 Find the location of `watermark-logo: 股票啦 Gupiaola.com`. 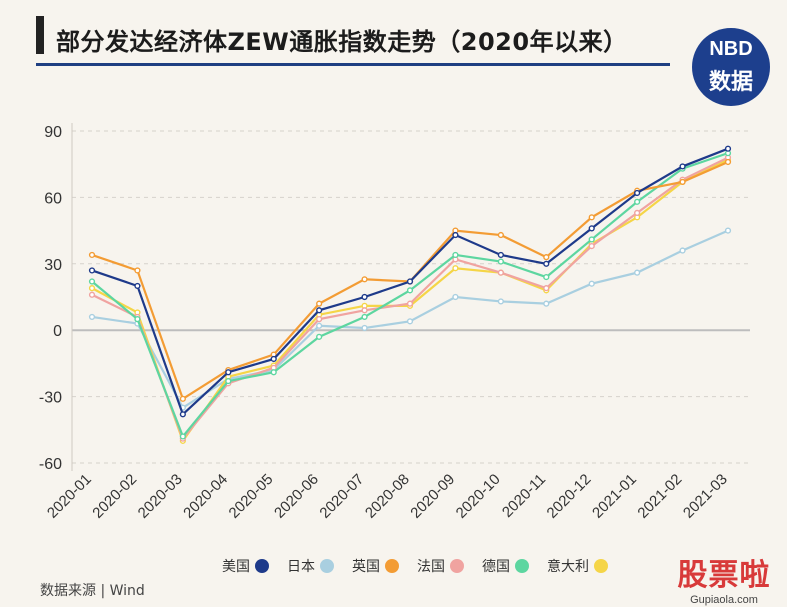

watermark-logo: 股票啦 Gupiaola.com is located at coordinates (724, 578).